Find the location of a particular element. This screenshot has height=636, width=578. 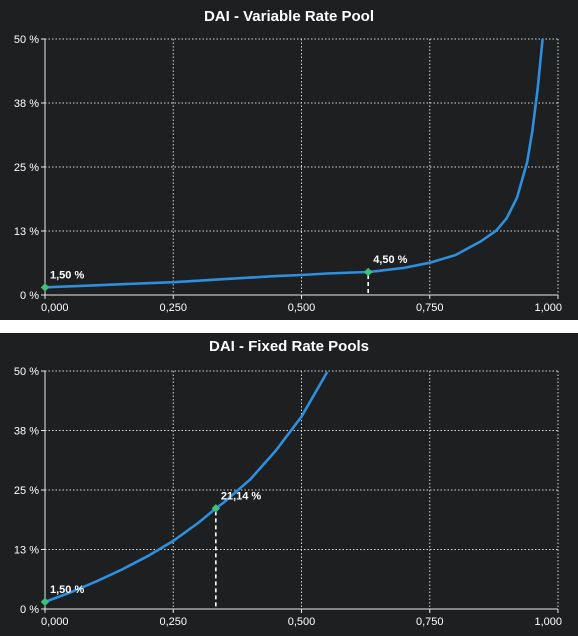

chart-title: DAI - Variable Rate Pool is located at coordinates (289, 16).